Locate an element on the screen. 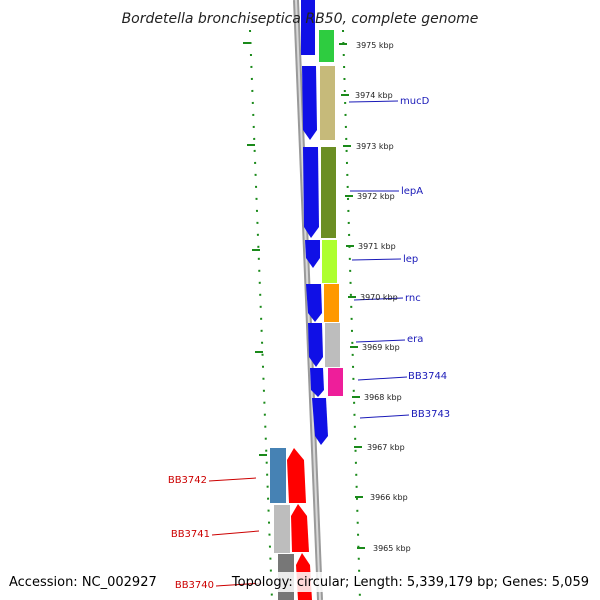 The width and height of the screenshot is (600, 600). tick-label: 3971 kbp is located at coordinates (377, 246).